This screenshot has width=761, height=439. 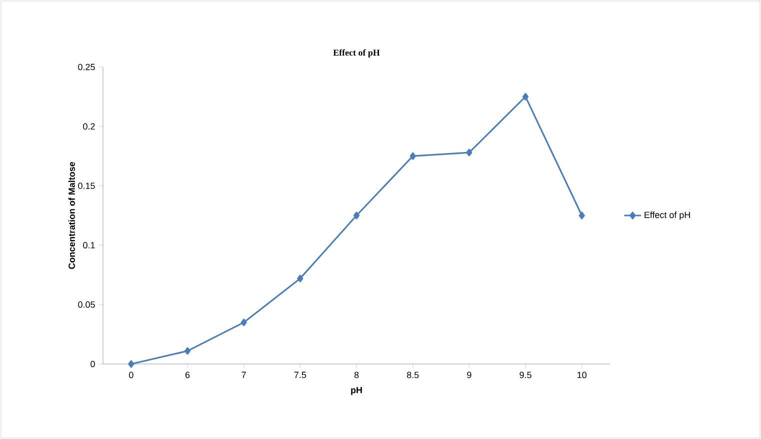 What do you see at coordinates (71, 215) in the screenshot?
I see `y-axis-title: Concentration of Maltose` at bounding box center [71, 215].